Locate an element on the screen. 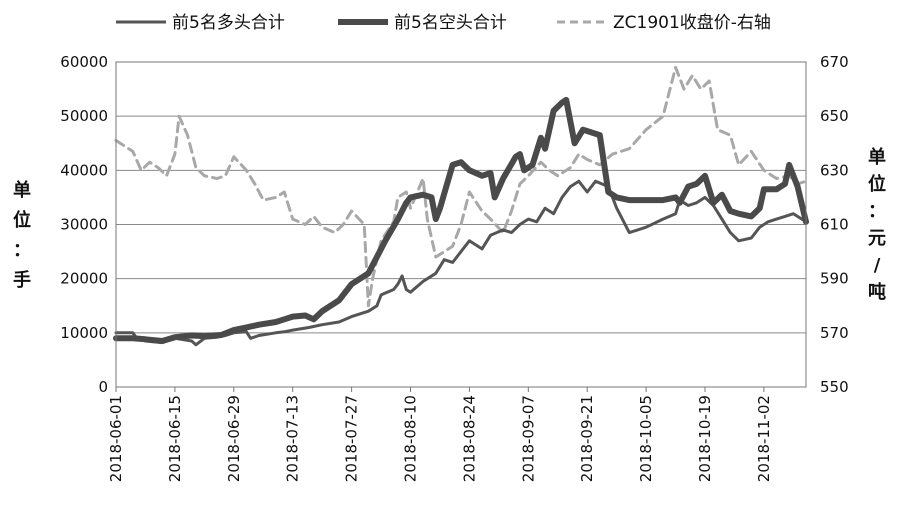 The image size is (900, 511). right-axis-label-char: 单 is located at coordinates (877, 157).